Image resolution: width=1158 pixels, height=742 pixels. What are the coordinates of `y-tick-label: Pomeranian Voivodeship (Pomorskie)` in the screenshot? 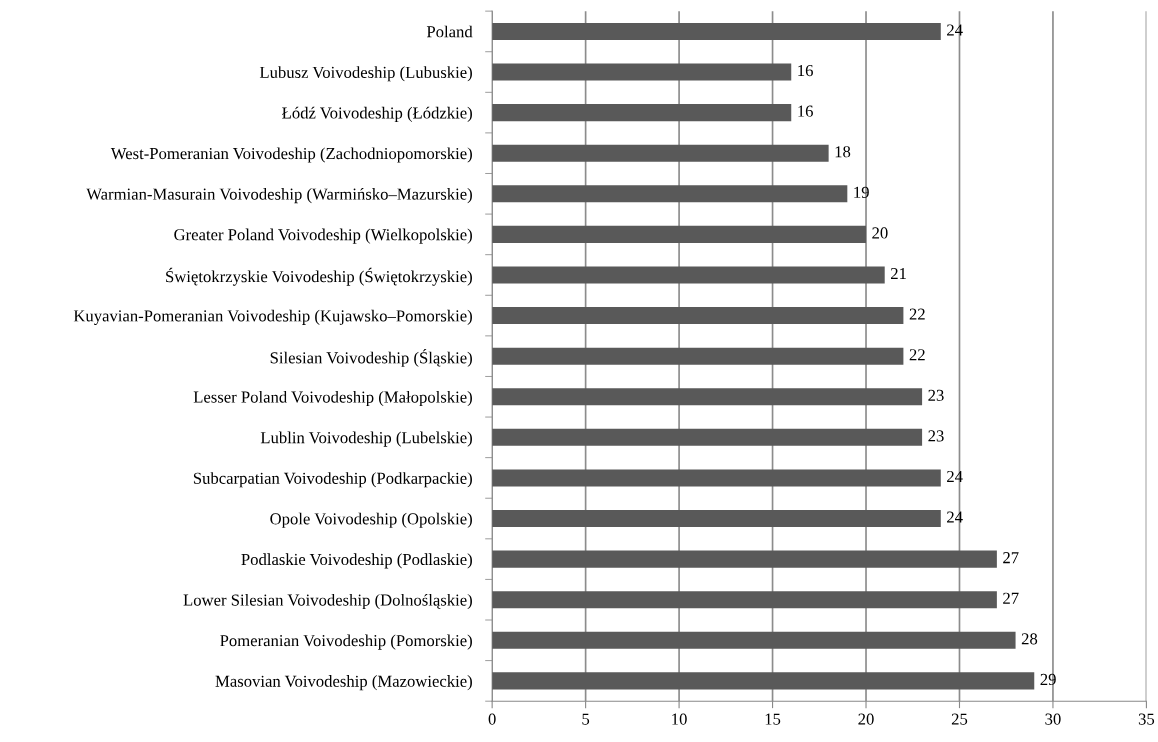 It's located at (346, 642).